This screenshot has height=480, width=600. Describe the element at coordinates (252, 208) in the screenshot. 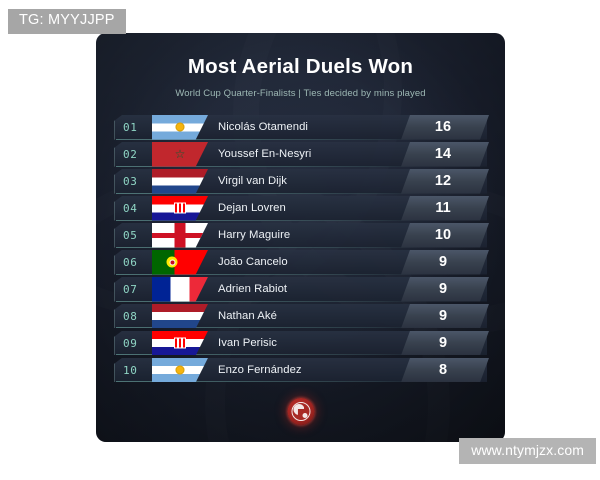

I see `player-name: Dejan Lovren` at that location.